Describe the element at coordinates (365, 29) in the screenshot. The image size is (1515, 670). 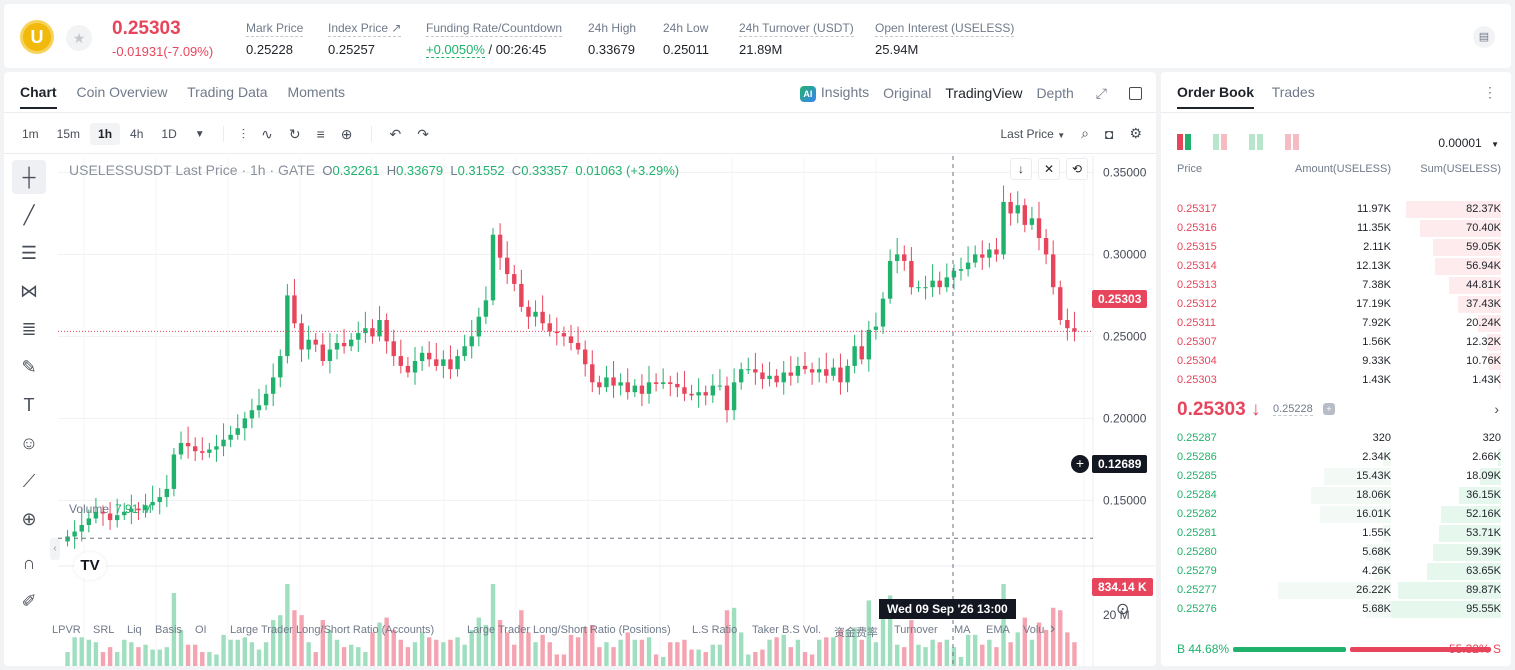
I see `index-price-label: Index Price ↗` at that location.